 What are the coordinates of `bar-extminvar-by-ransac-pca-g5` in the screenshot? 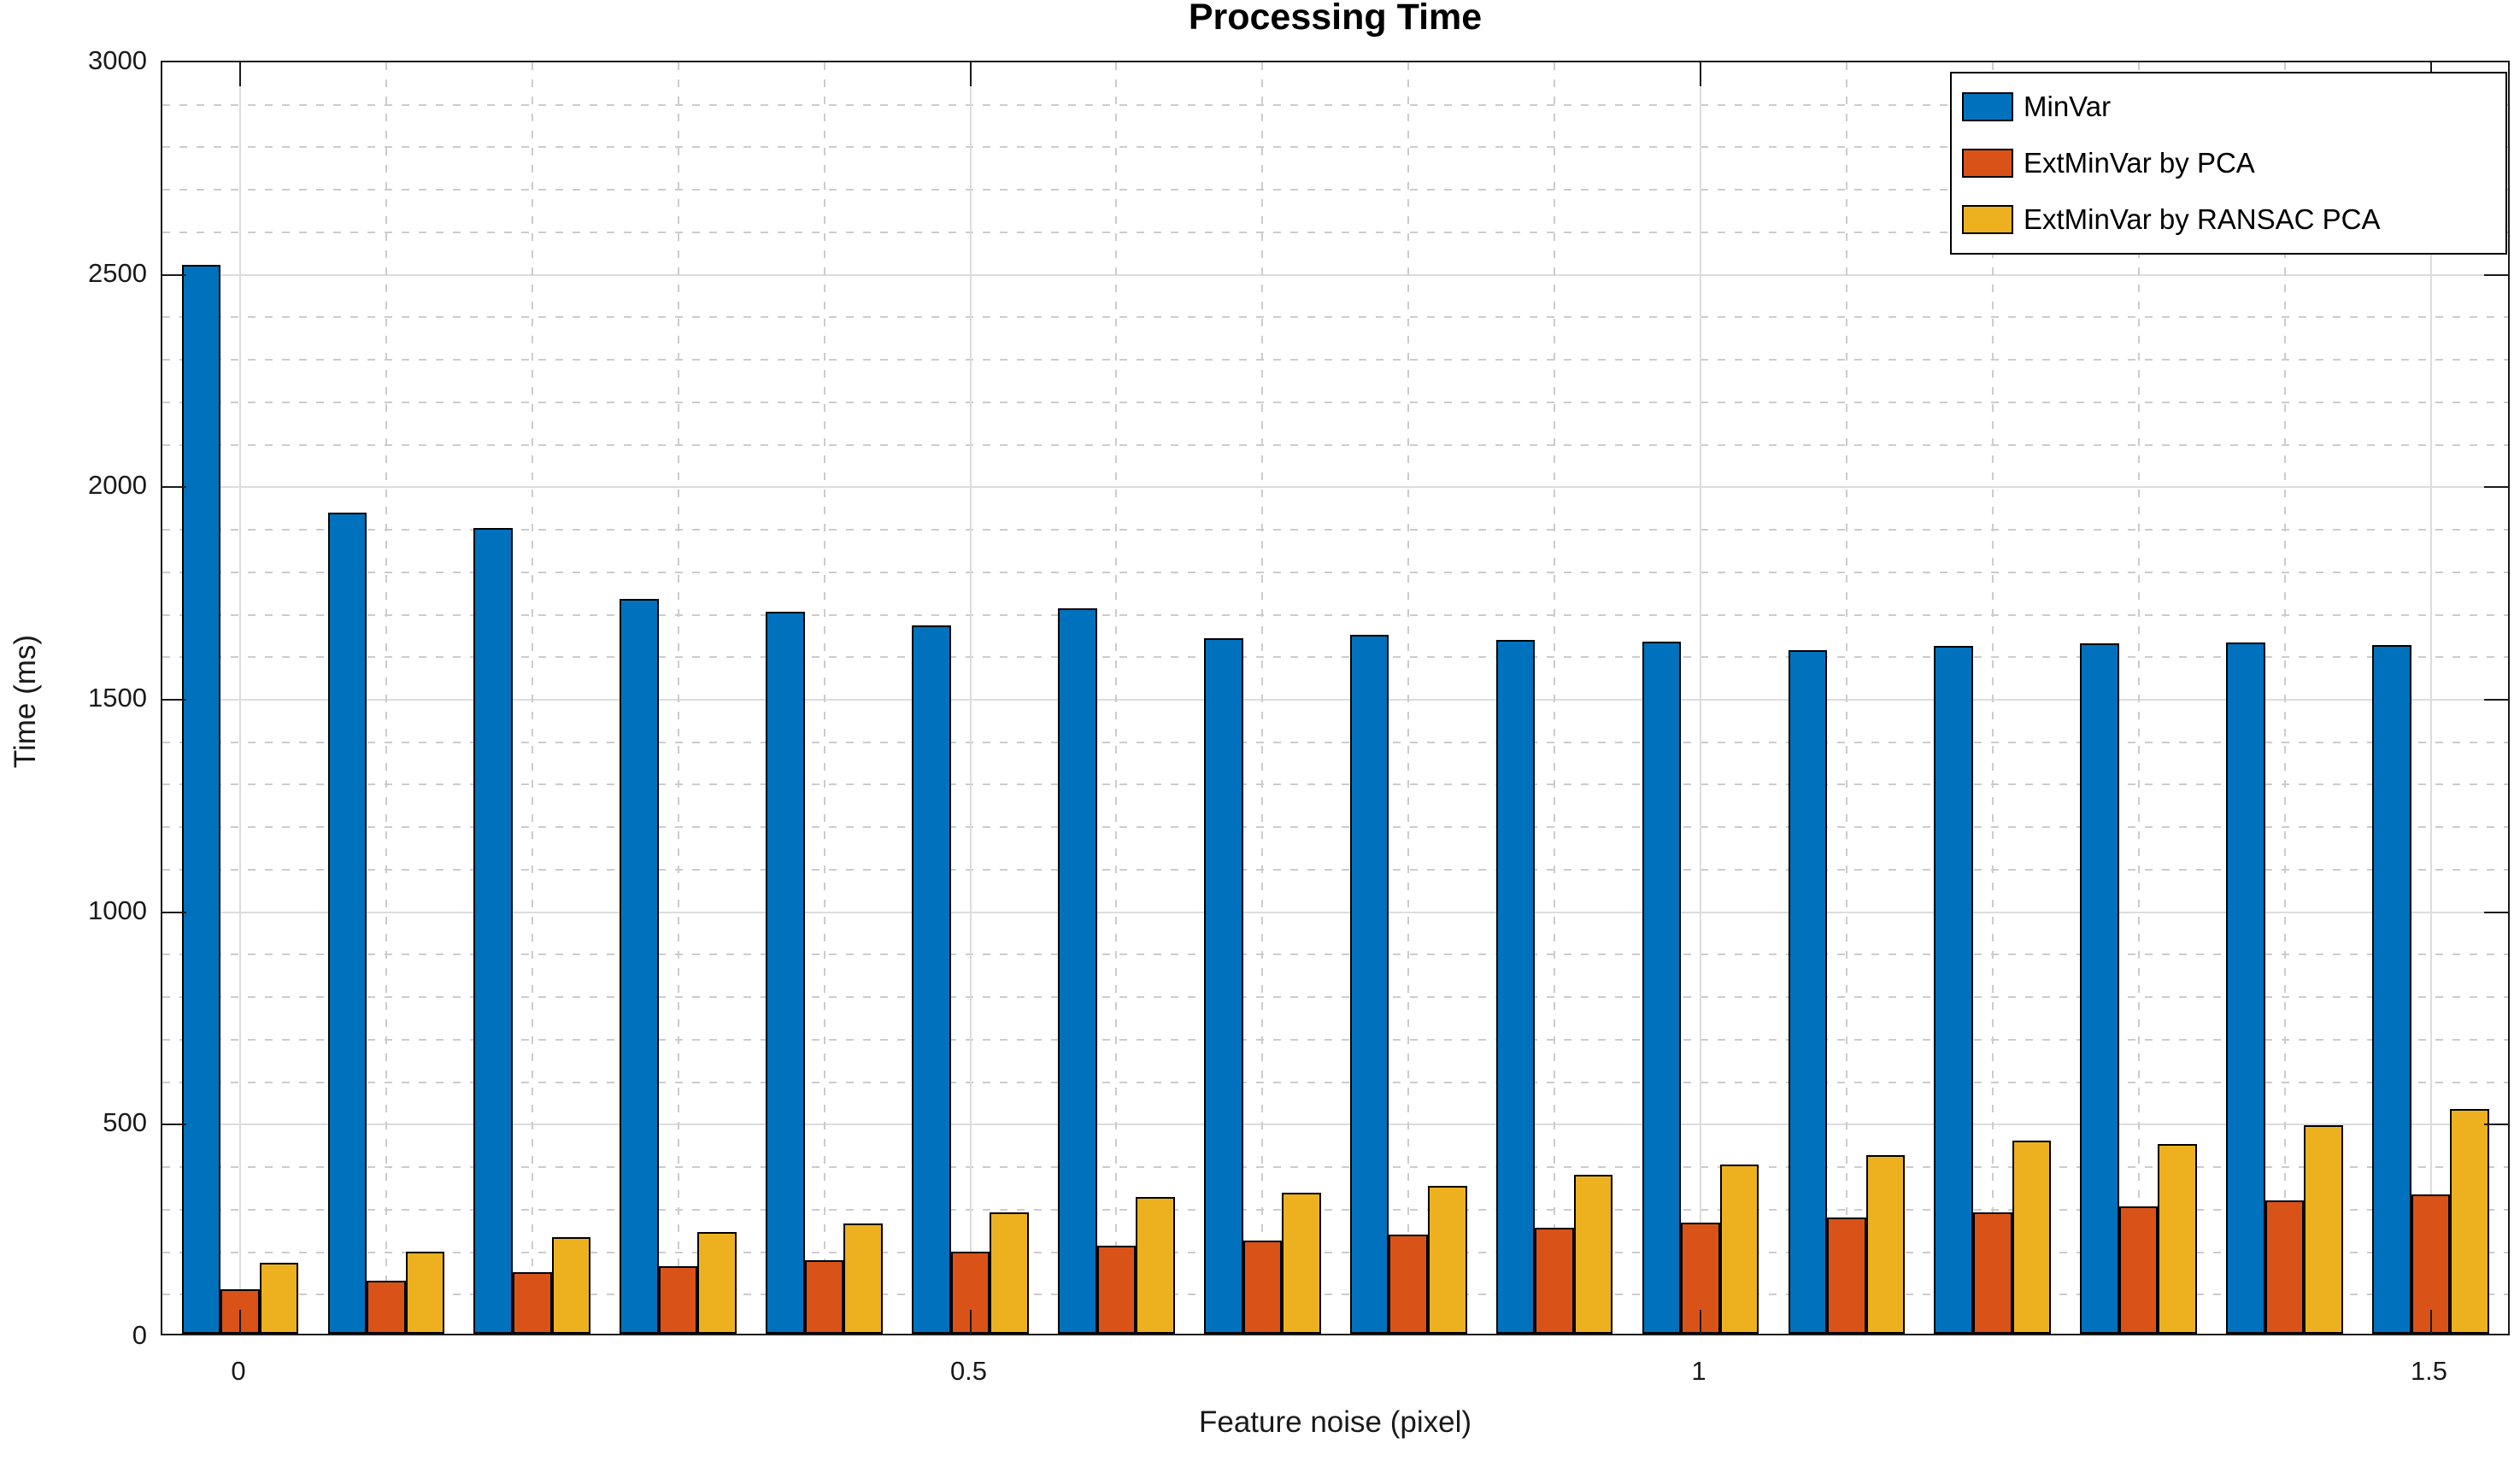 It's located at (1009, 1273).